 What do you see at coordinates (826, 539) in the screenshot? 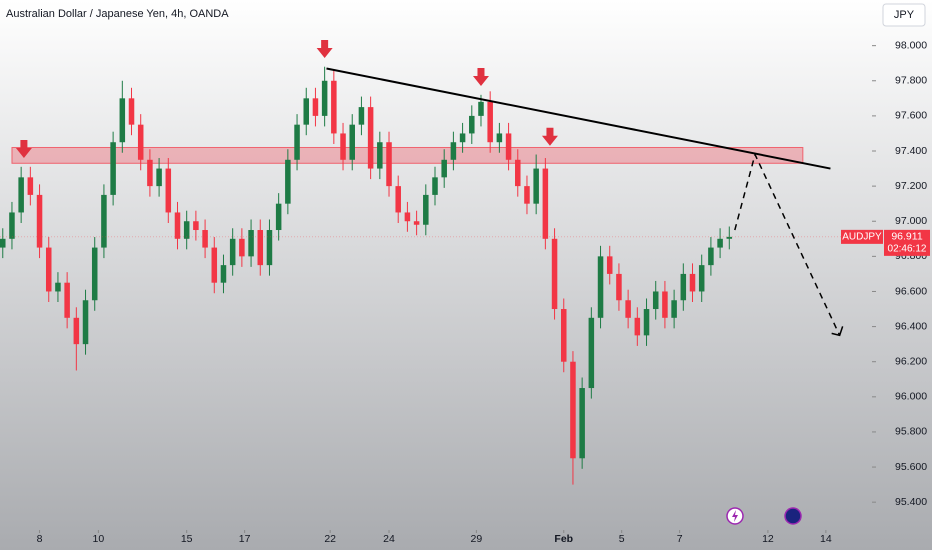
I see `x-tick-label: 14` at bounding box center [826, 539].